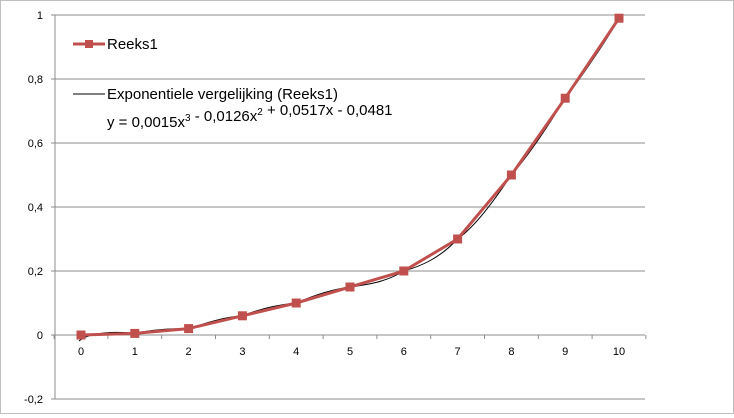 The image size is (734, 418). What do you see at coordinates (135, 352) in the screenshot?
I see `x-tick-label-1: 1` at bounding box center [135, 352].